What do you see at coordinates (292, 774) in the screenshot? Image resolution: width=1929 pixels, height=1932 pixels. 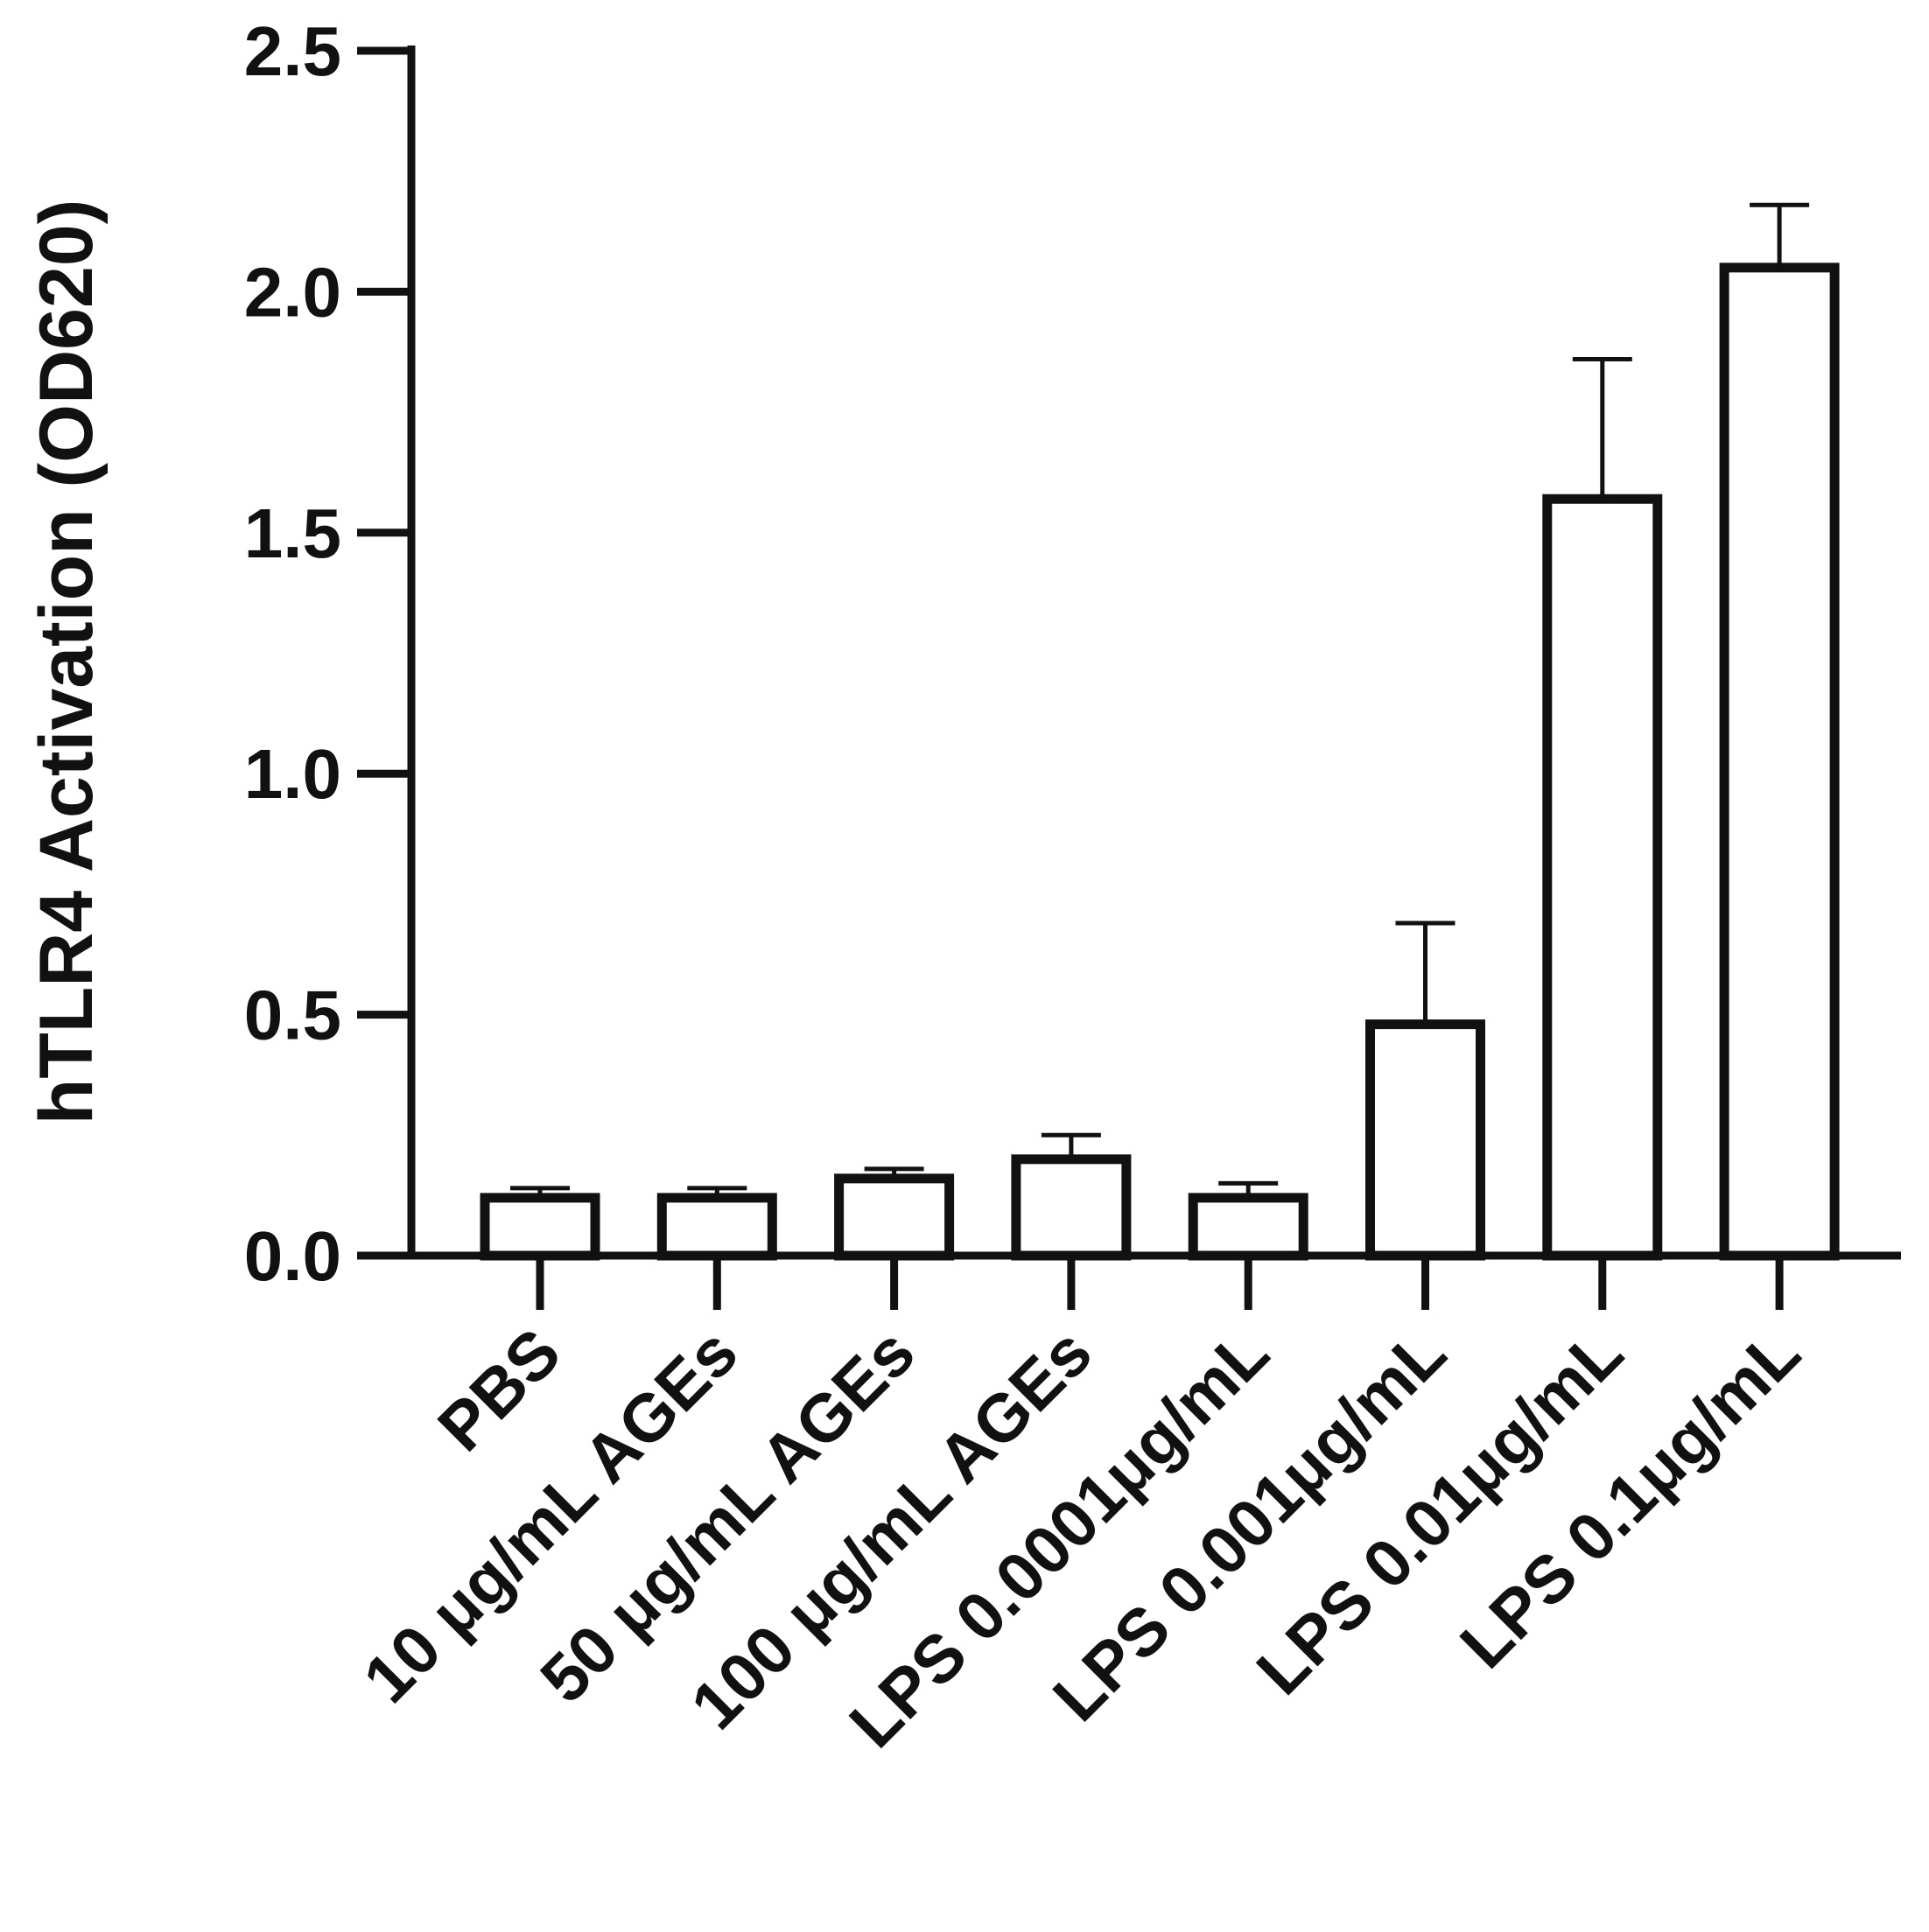 I see `y-tick-label: 1.0` at bounding box center [292, 774].